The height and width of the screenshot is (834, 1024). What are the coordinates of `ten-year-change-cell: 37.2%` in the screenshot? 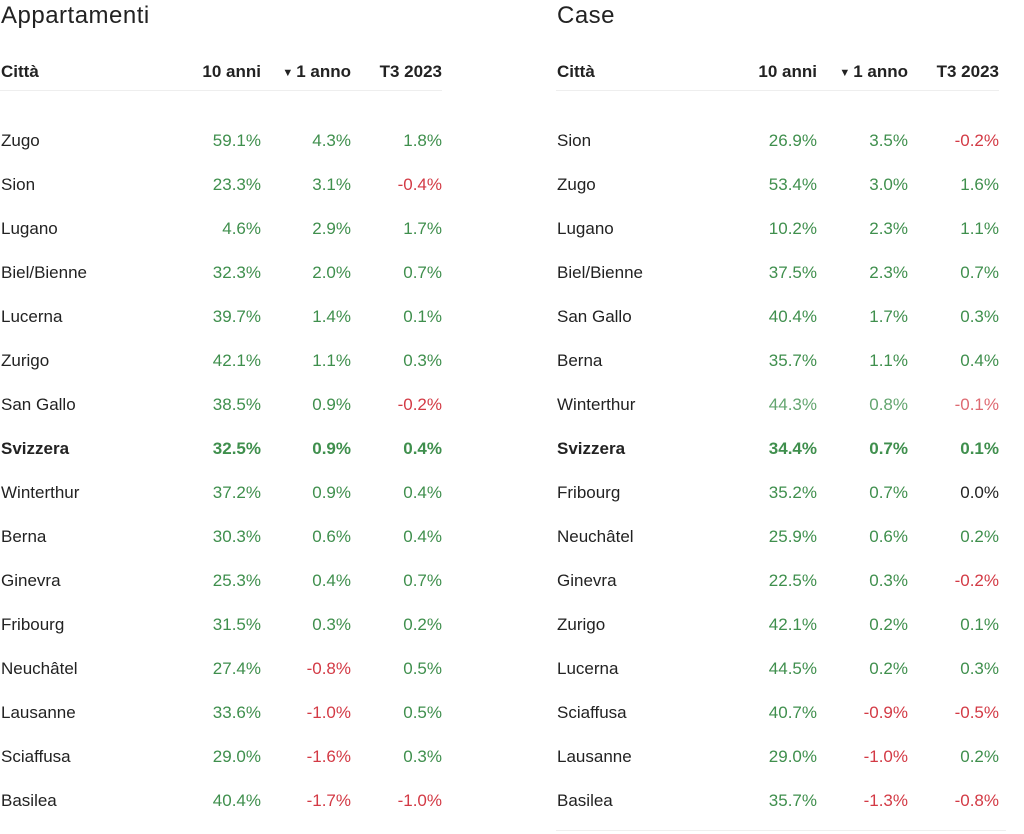 It's located at (236, 492).